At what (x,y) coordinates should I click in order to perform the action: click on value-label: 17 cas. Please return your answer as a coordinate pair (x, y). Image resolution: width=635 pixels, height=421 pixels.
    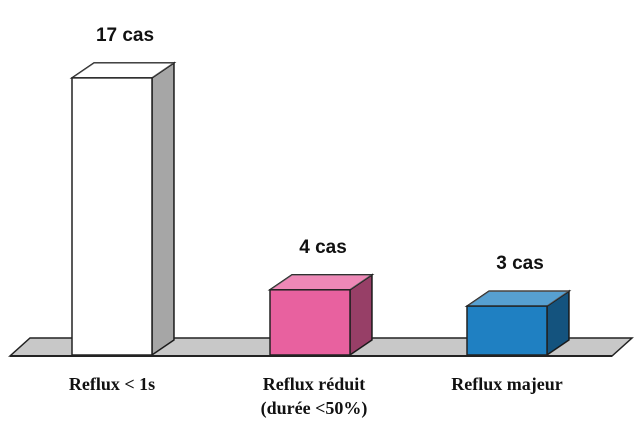
    Looking at the image, I should click on (125, 35).